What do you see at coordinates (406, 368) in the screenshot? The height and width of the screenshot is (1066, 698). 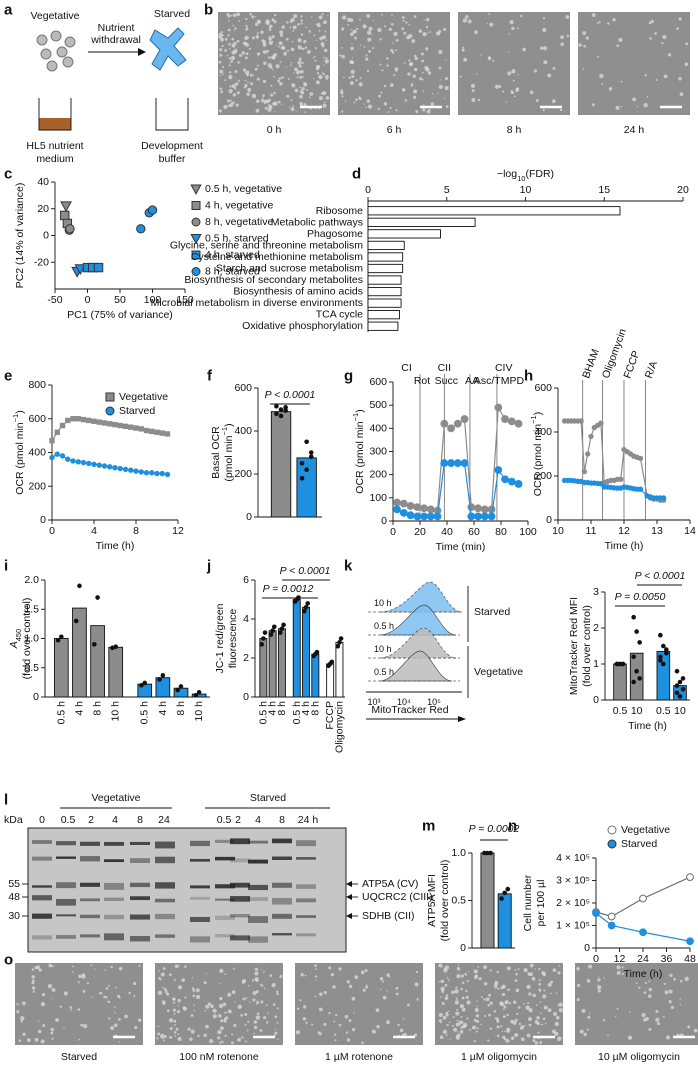 I see `group-label: CI` at bounding box center [406, 368].